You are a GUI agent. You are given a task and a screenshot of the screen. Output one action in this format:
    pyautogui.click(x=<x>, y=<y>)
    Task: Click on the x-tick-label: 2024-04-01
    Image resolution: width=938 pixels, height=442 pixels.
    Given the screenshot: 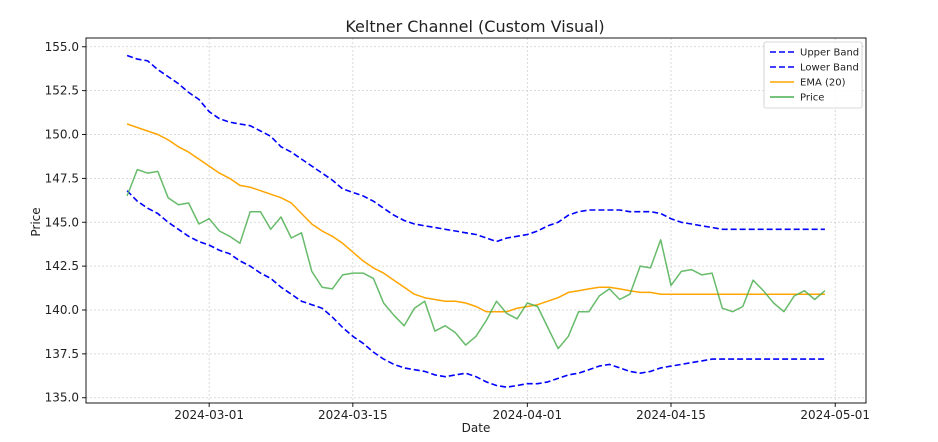 What is the action you would take?
    pyautogui.click(x=527, y=415)
    